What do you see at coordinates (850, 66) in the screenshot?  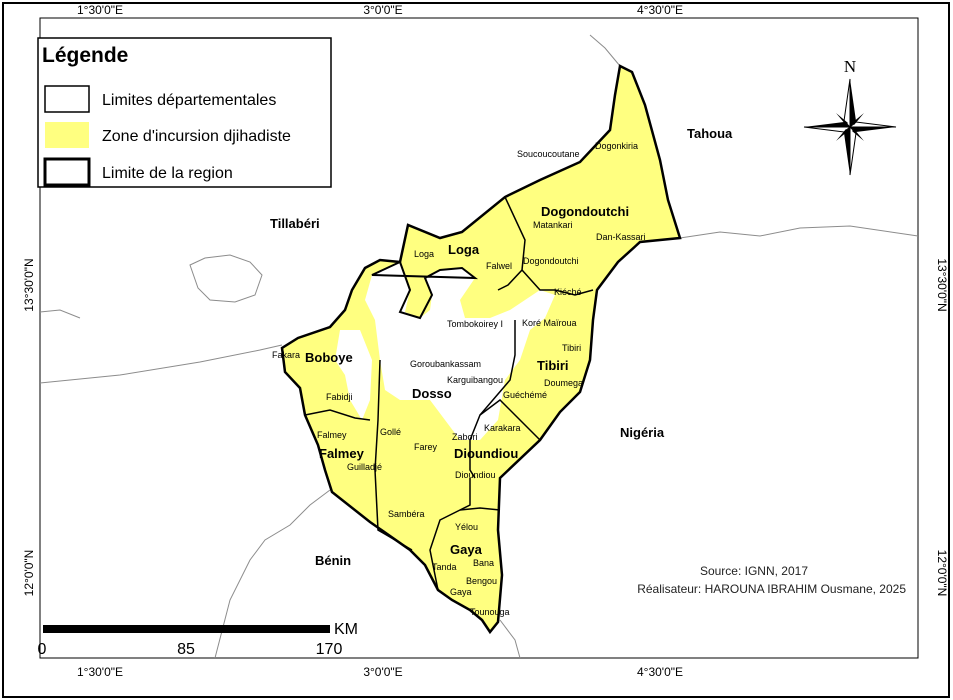 I see `north-label: N` at bounding box center [850, 66].